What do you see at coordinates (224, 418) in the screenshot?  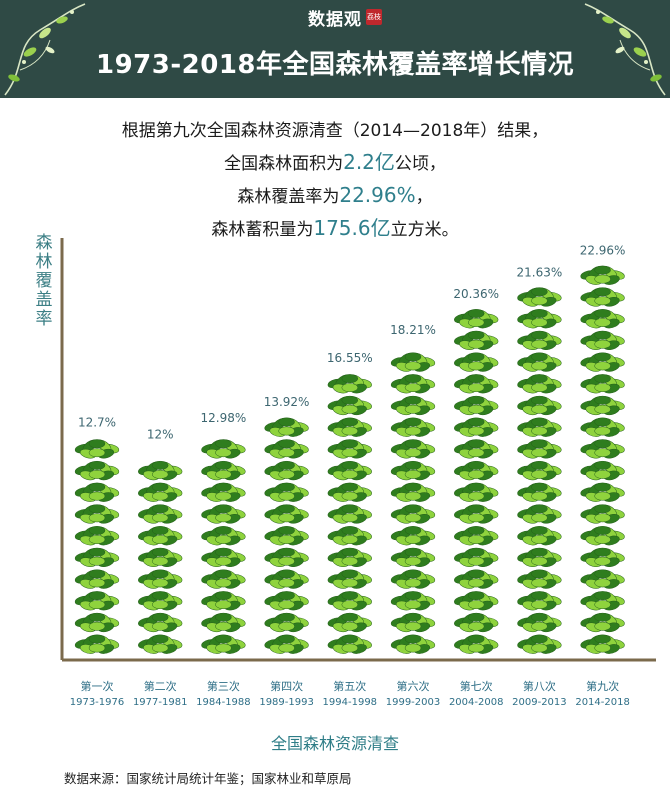 I see `data-label: 12.98%` at bounding box center [224, 418].